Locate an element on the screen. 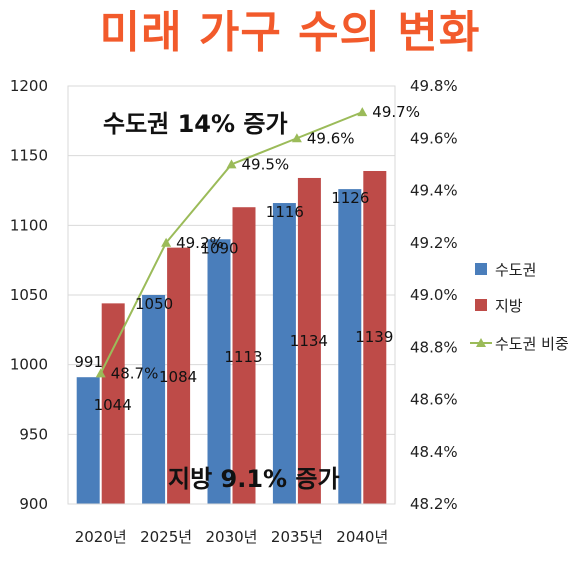 This screenshot has height=580, width=580. legend-label: 수도권 is located at coordinates (515, 270).